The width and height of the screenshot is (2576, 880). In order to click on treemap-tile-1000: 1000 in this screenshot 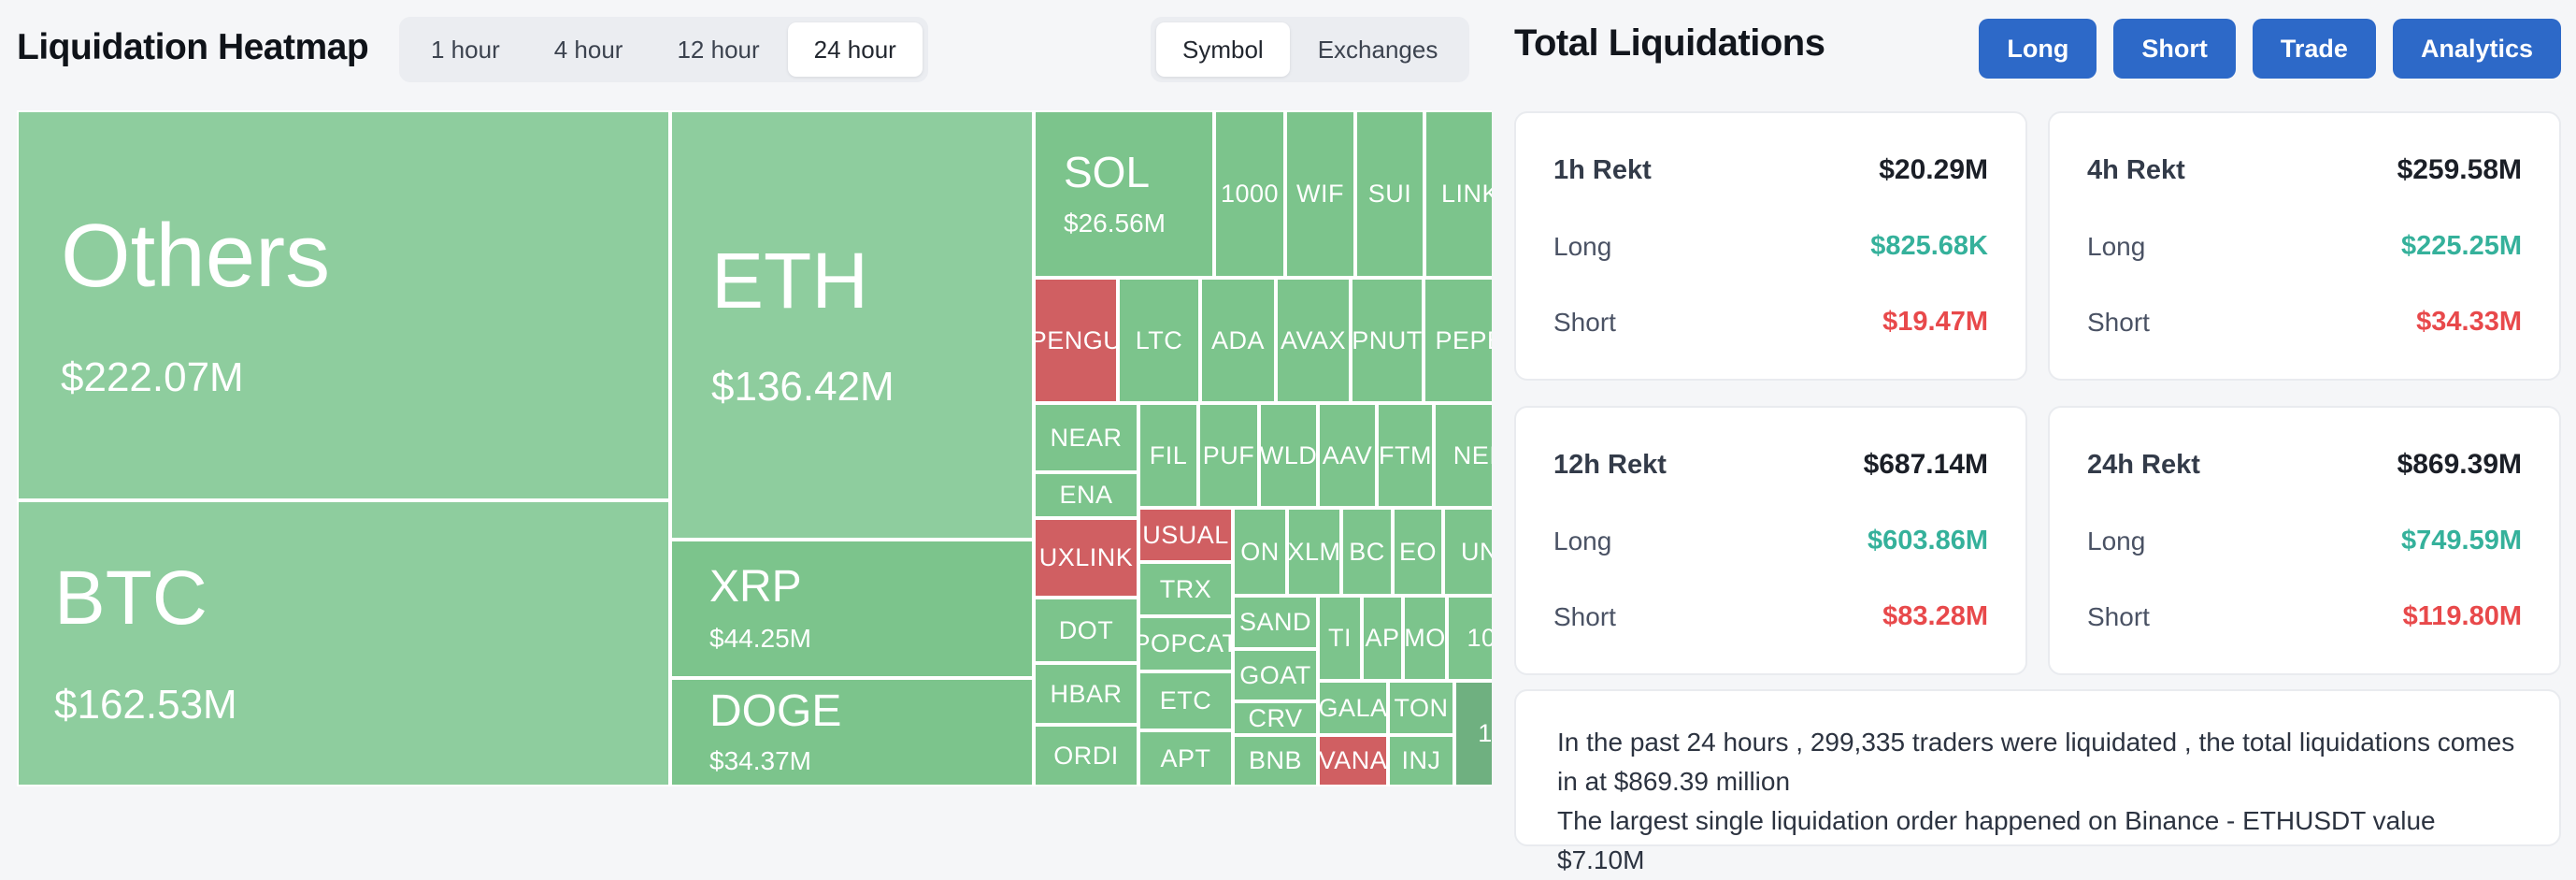, I will do `click(1249, 194)`.